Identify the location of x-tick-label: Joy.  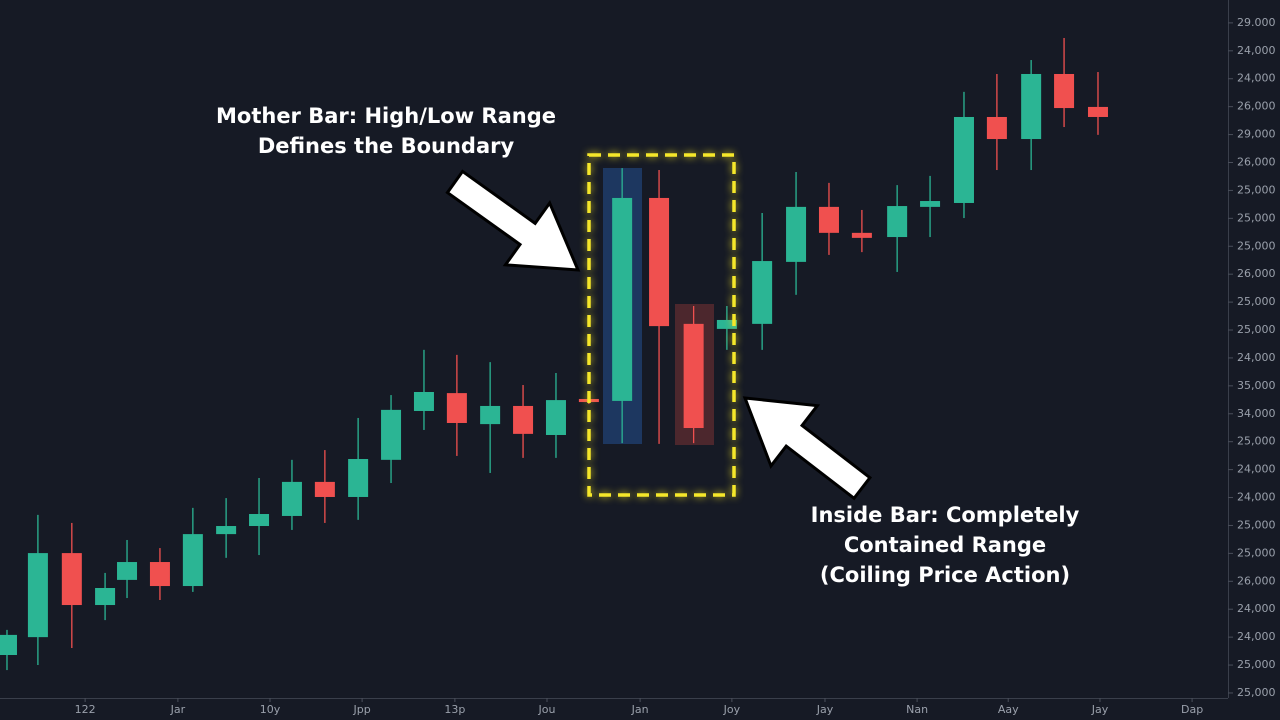
(732, 709).